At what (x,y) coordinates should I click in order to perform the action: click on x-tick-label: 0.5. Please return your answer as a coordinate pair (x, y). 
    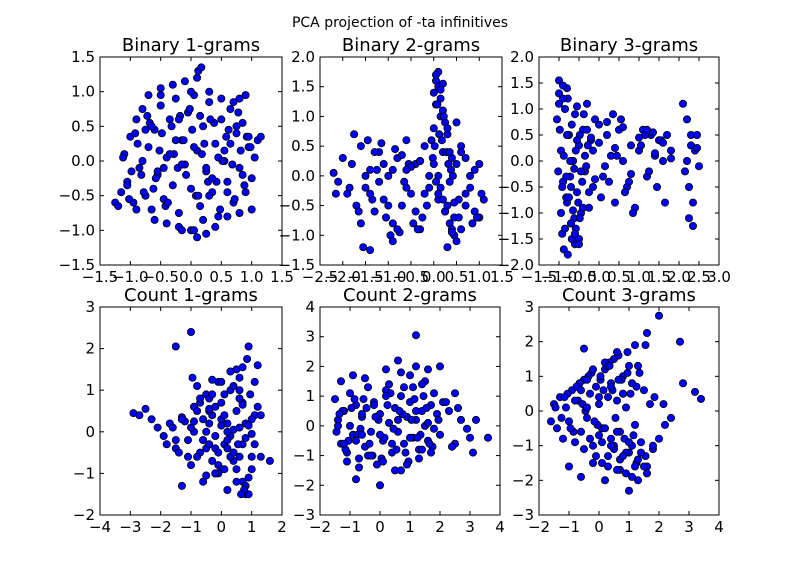
    Looking at the image, I should click on (457, 277).